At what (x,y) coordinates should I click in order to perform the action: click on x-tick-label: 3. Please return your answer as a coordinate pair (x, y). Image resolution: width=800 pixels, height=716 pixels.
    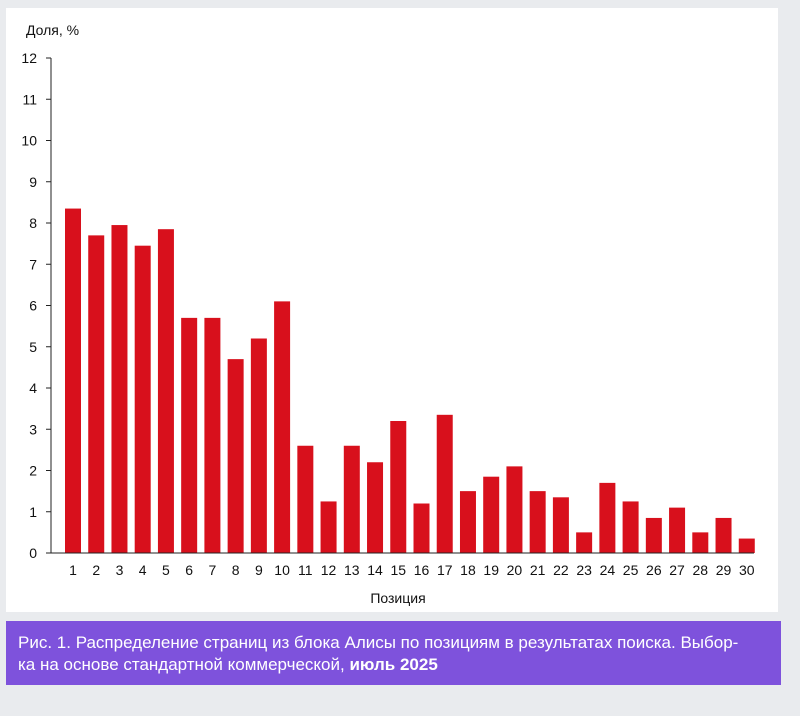
    Looking at the image, I should click on (120, 570).